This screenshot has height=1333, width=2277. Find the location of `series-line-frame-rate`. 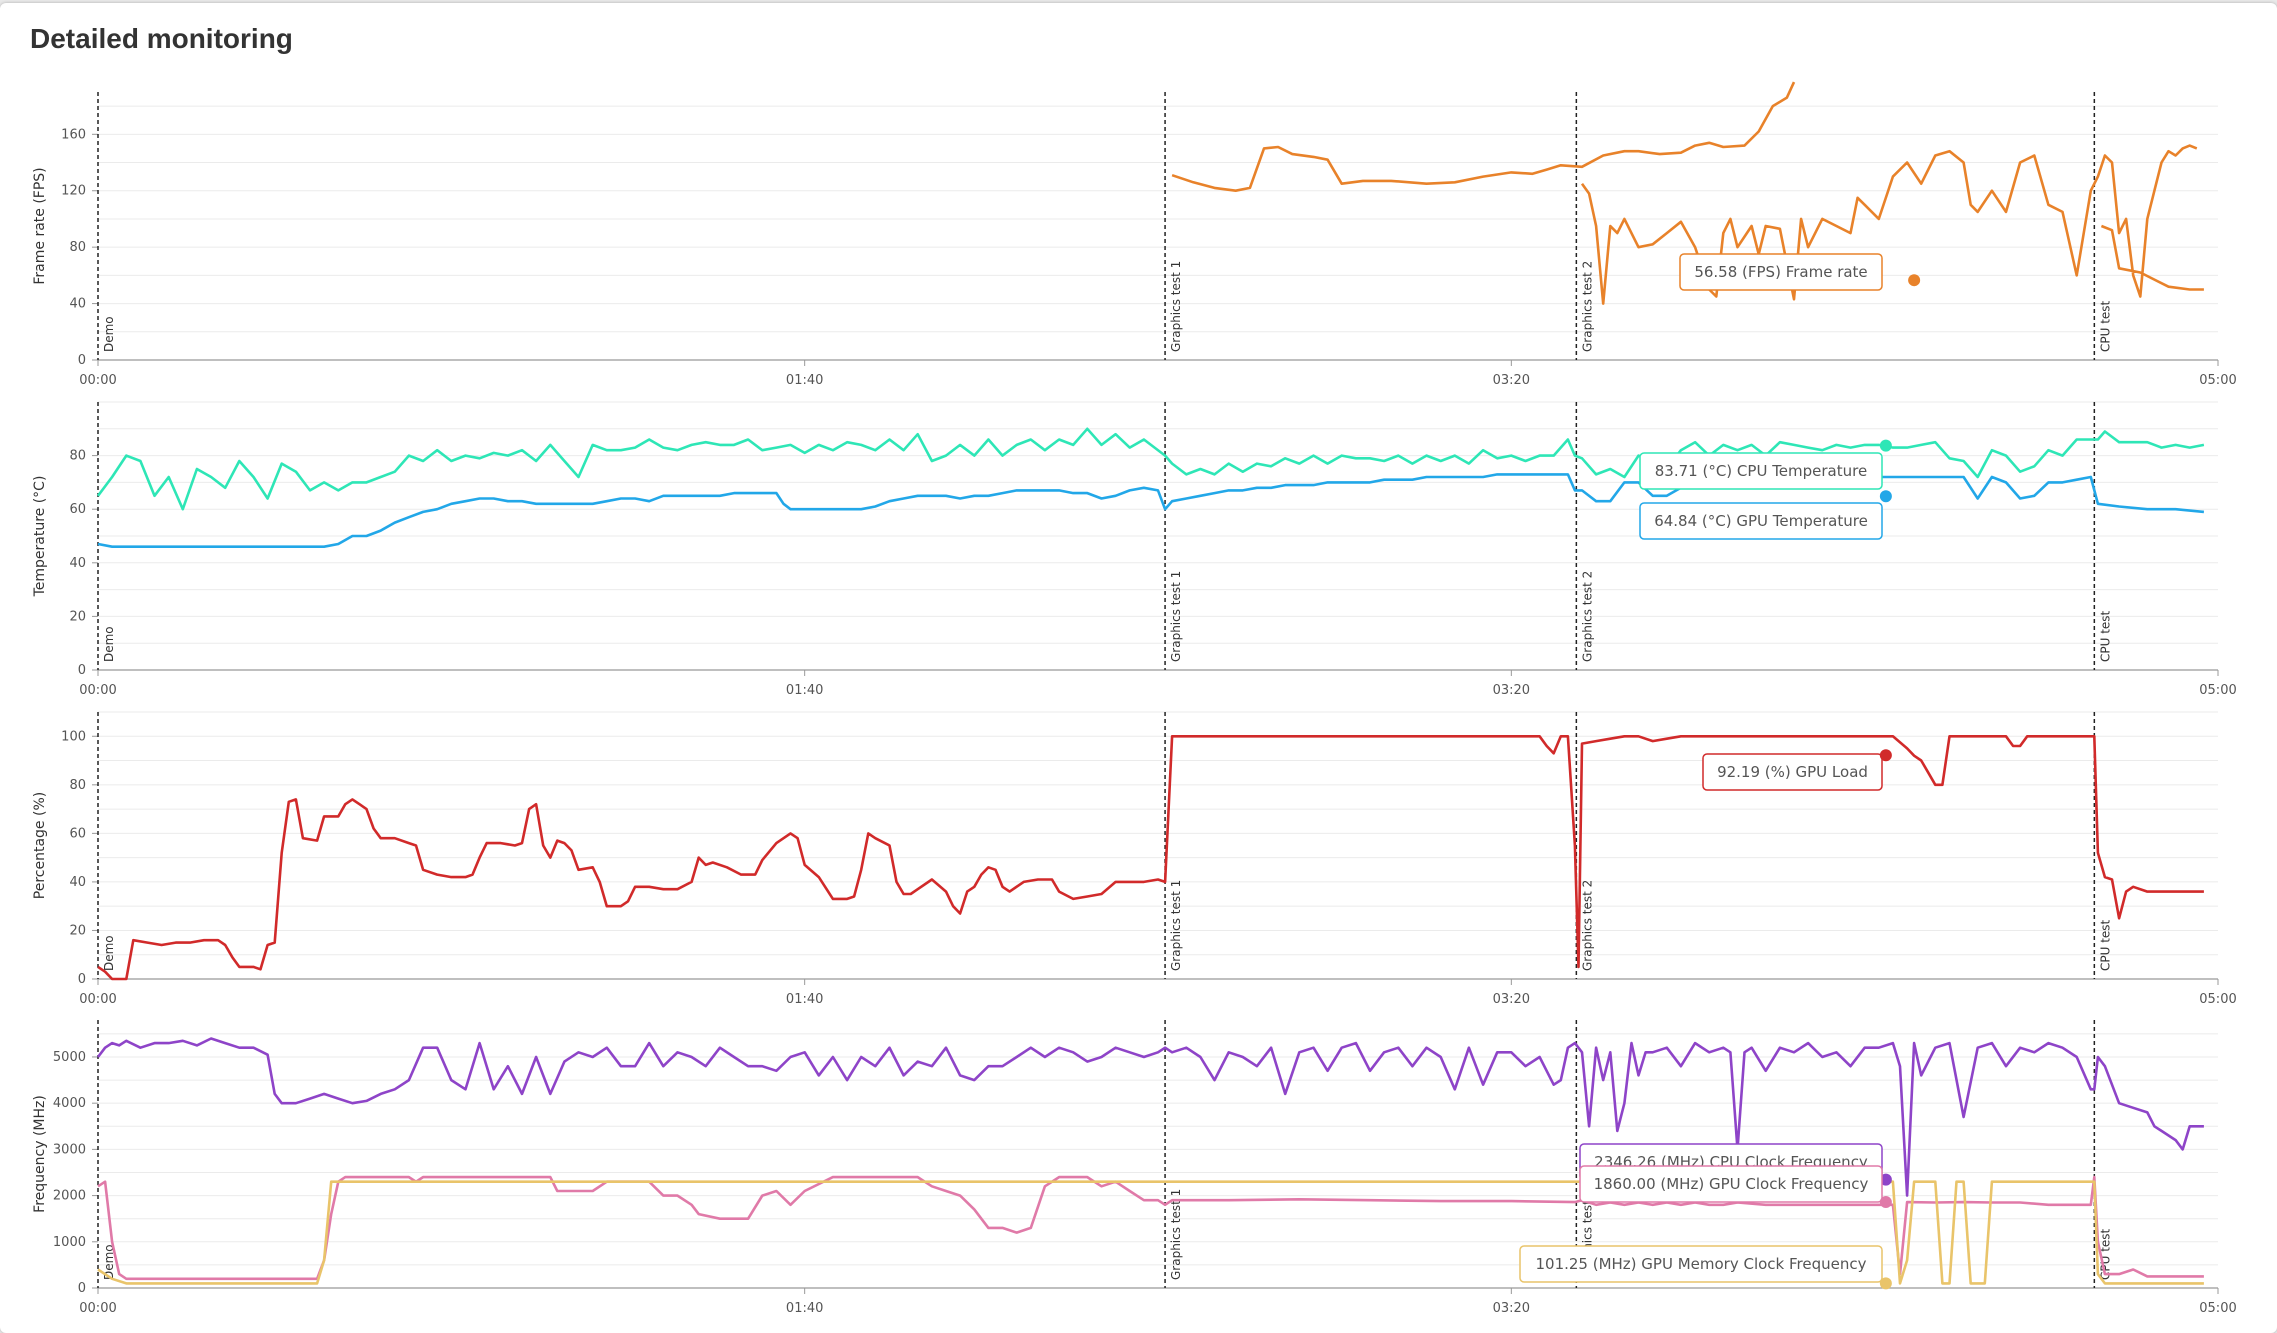

series-line-frame-rate is located at coordinates (1687, 193).